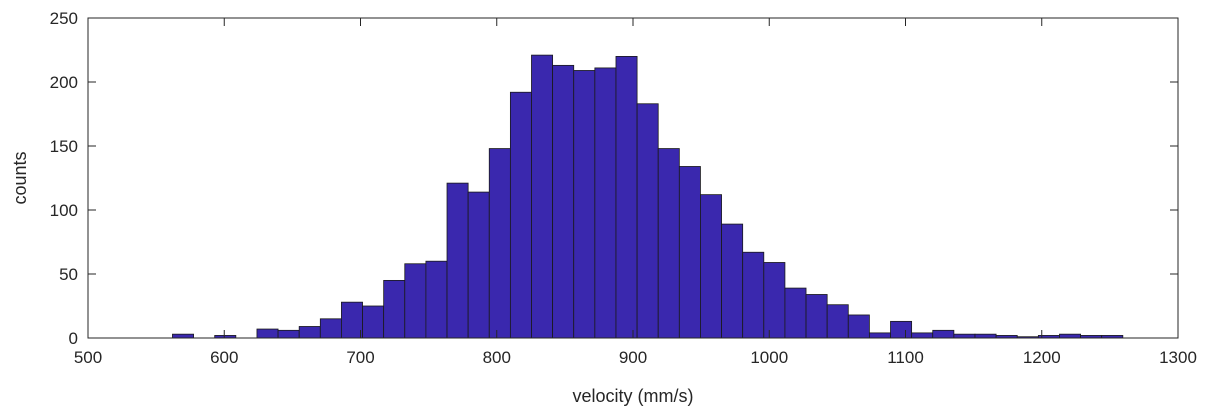 The height and width of the screenshot is (408, 1210). I want to click on y-tick-label: 100, so click(64, 210).